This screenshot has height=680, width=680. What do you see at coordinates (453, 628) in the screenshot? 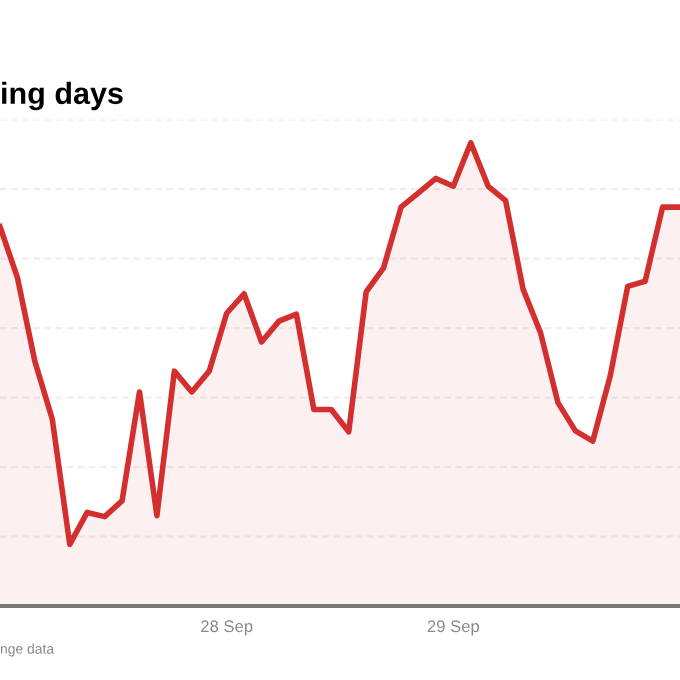
I see `x-tick-label: 29 Sep` at bounding box center [453, 628].